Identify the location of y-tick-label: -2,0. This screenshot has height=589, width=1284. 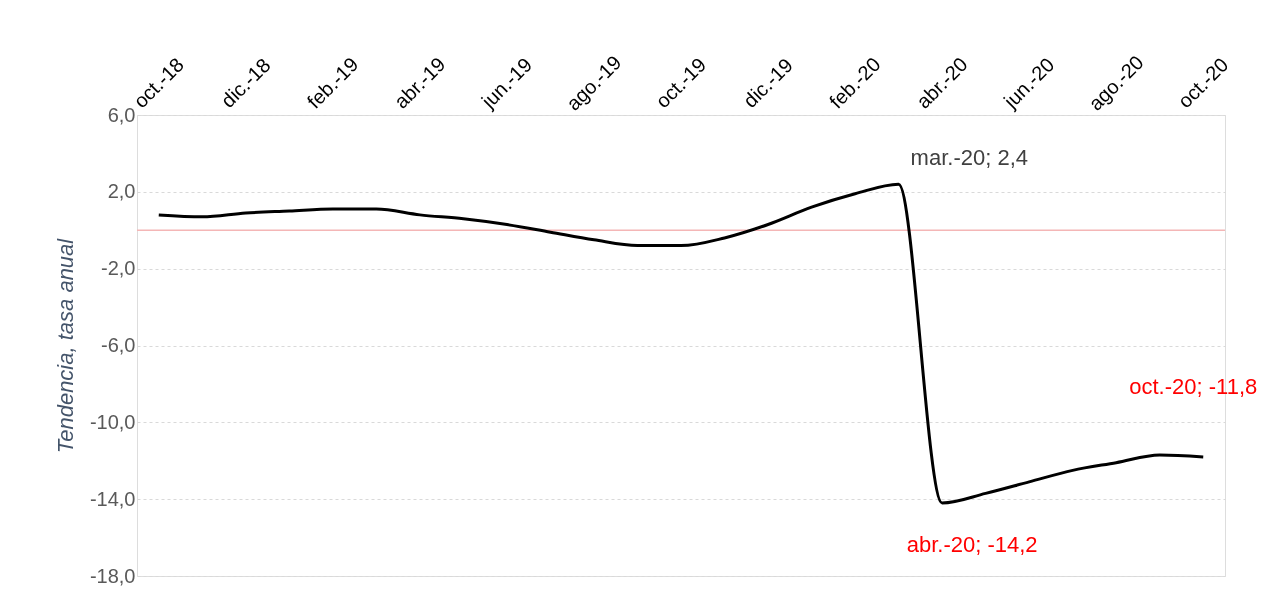
(118, 268).